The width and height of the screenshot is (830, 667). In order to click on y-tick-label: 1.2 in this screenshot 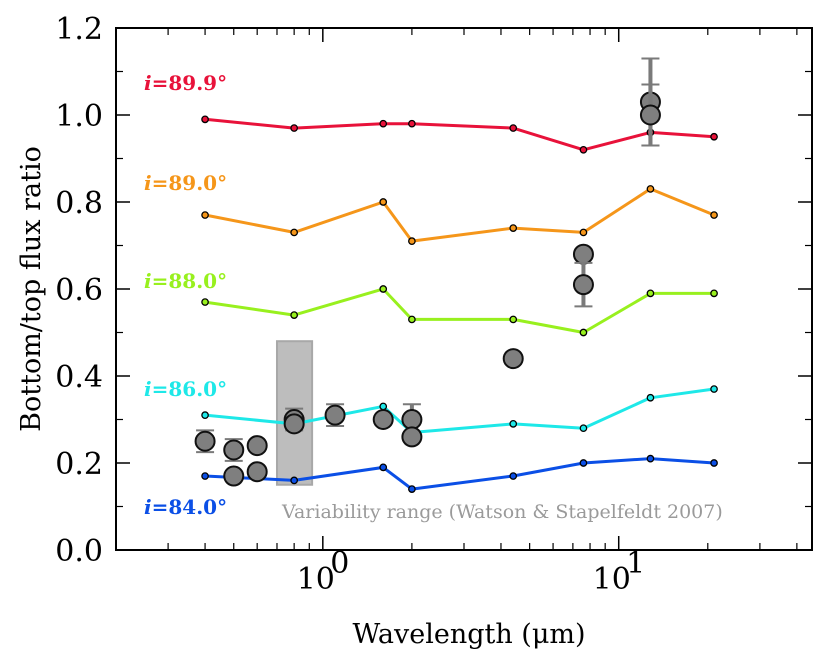, I will do `click(79, 29)`.